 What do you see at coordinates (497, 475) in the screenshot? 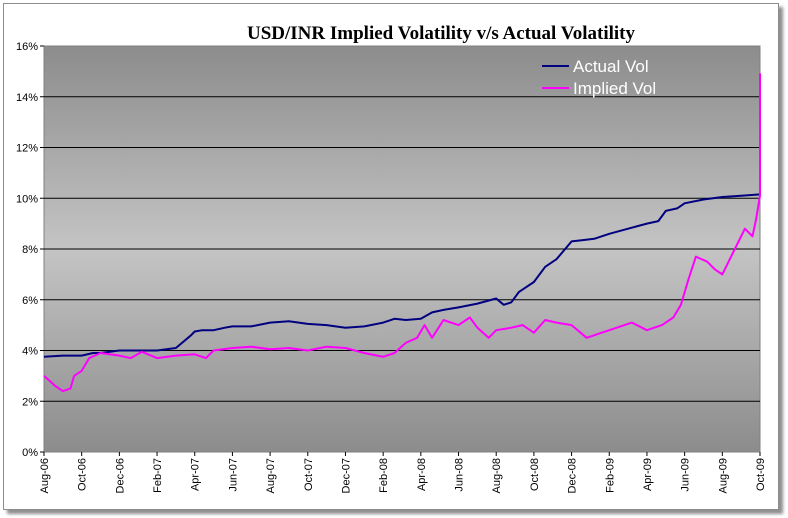
I see `x-tick-label: Aug-08` at bounding box center [497, 475].